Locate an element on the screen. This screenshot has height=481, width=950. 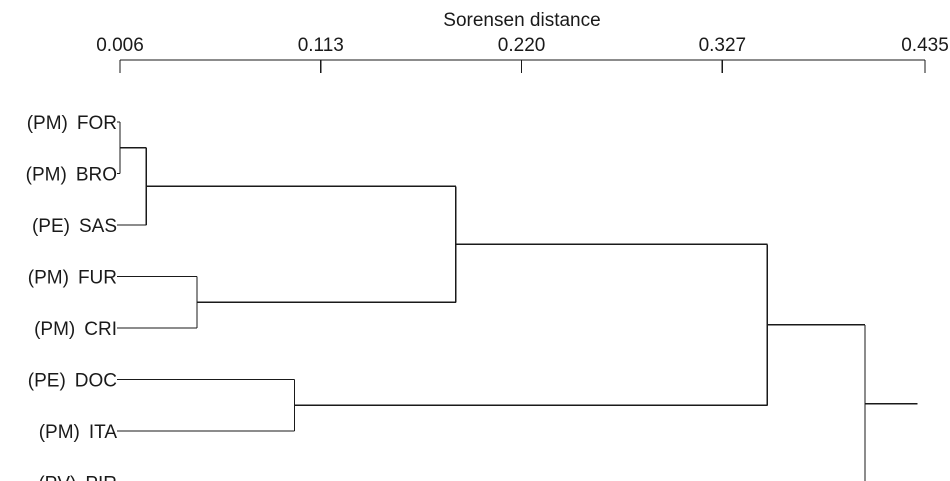
axis-title: Sorensen distance is located at coordinates (521, 20).